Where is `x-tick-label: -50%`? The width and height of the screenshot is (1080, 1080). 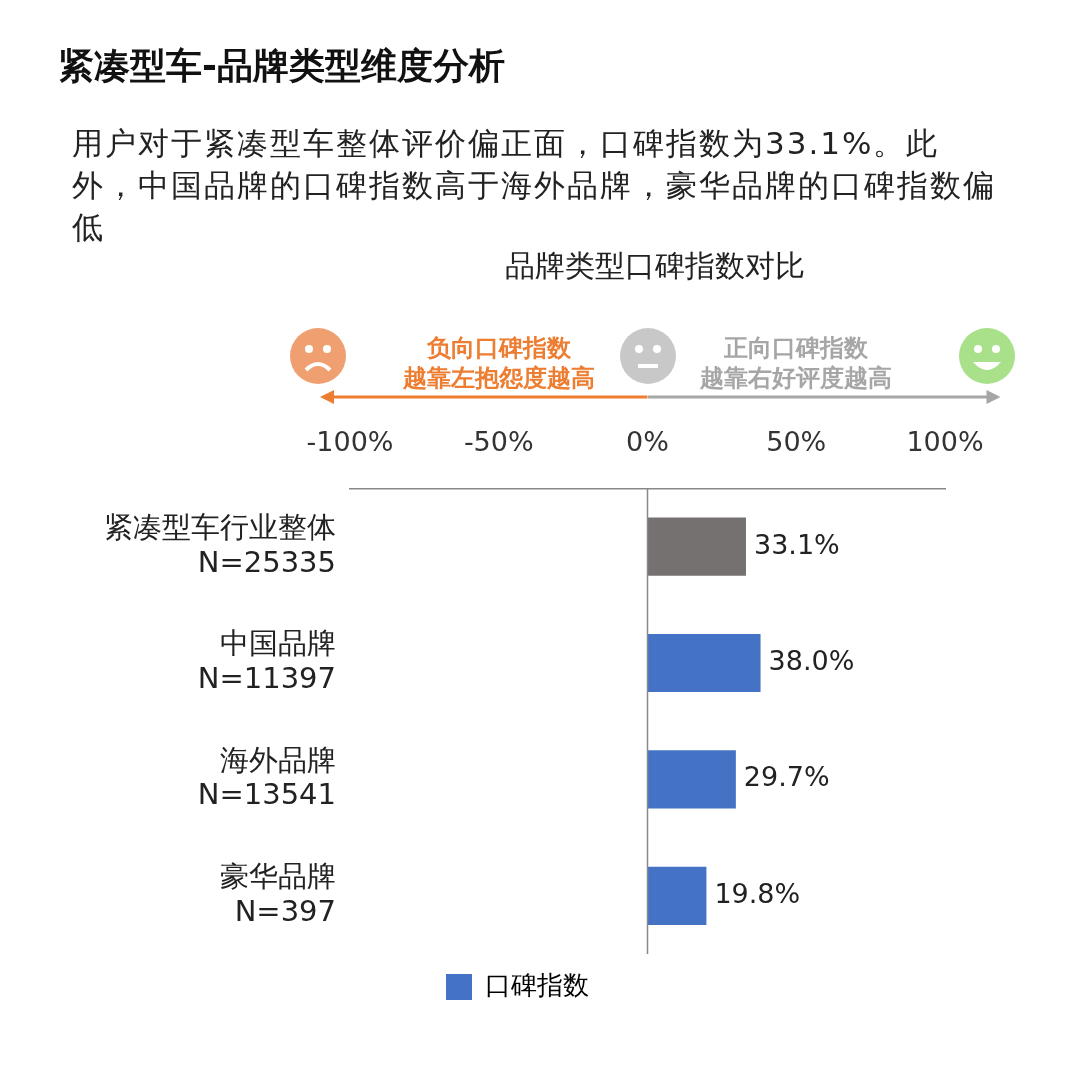 x-tick-label: -50% is located at coordinates (498, 442).